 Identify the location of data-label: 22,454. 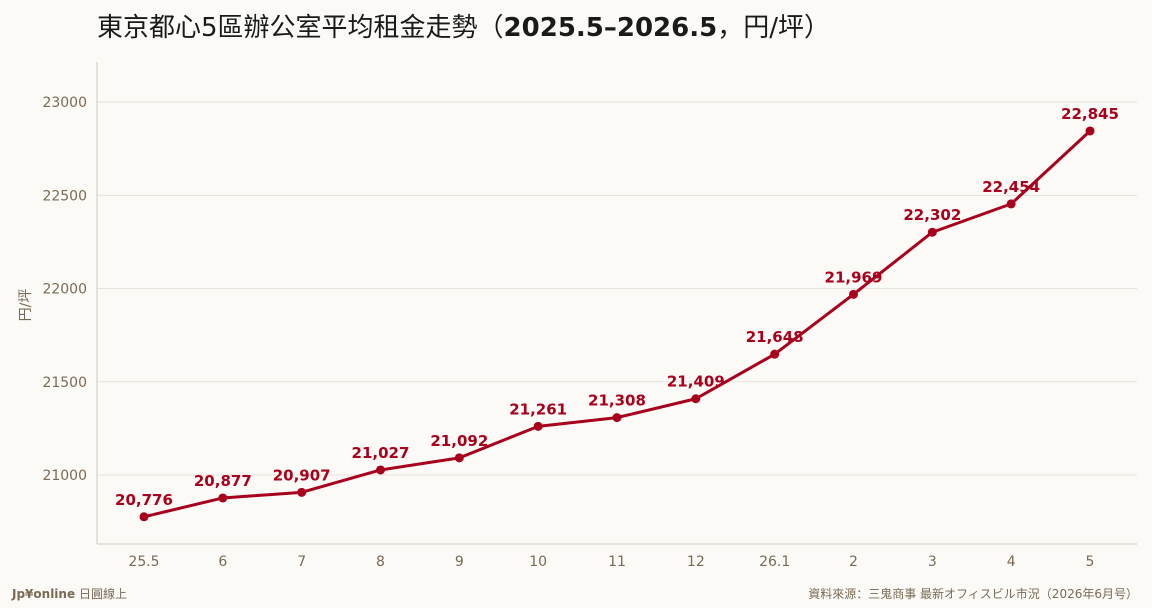
(1011, 187).